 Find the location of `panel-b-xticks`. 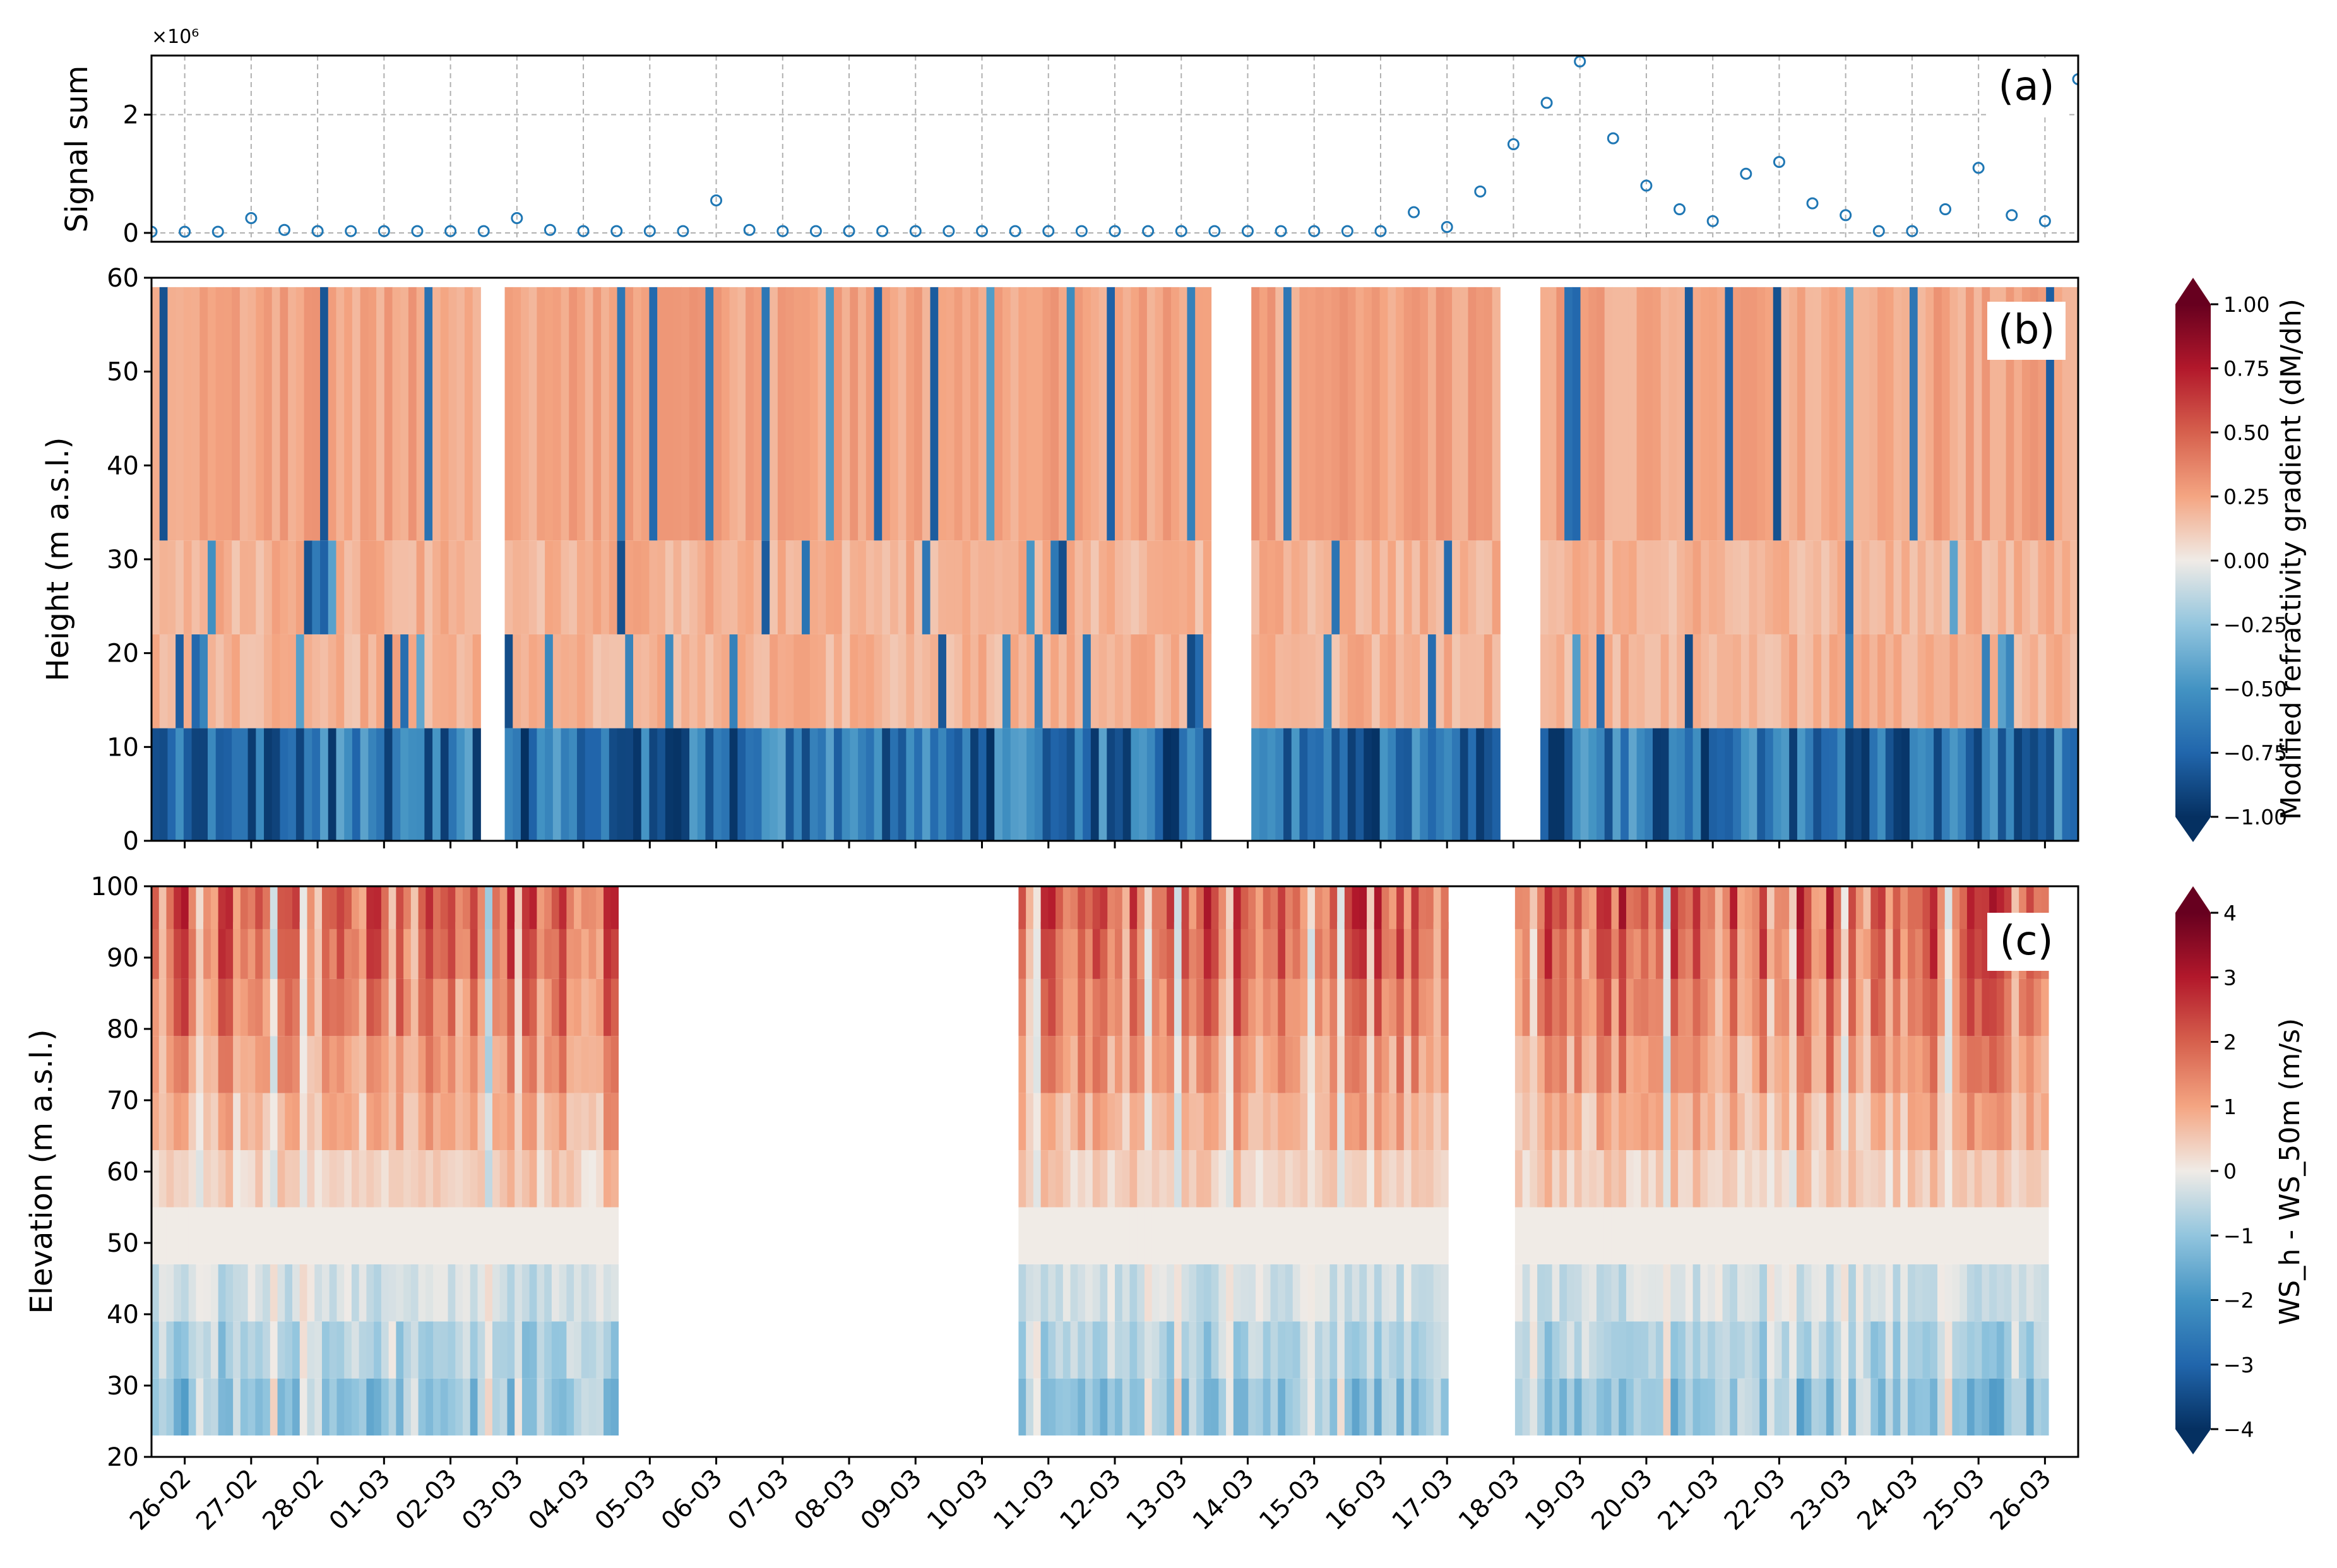

panel-b-xticks is located at coordinates (1115, 844).